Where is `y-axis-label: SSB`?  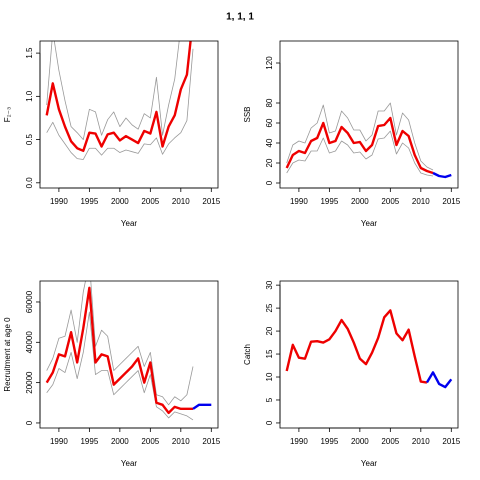 y-axis-label: SSB is located at coordinates (247, 114).